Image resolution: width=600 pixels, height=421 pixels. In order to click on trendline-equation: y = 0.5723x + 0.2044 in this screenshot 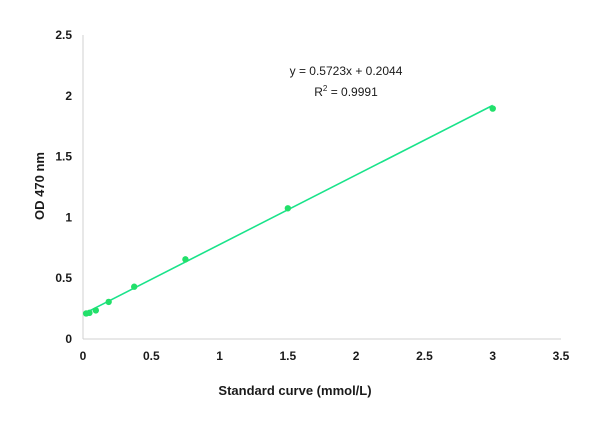, I will do `click(346, 71)`.